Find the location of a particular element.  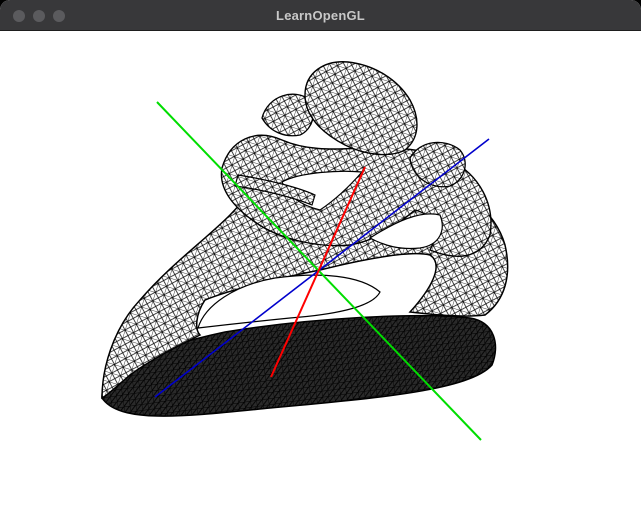

sculpture-base is located at coordinates (299, 365).